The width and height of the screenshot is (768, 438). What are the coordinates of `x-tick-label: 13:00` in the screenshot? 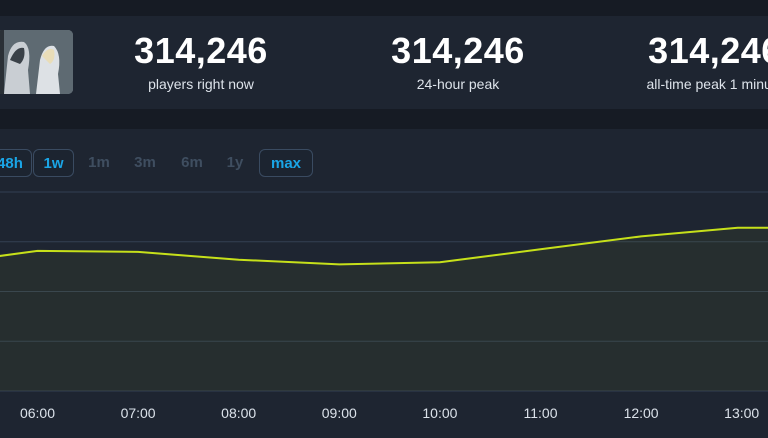 It's located at (741, 413).